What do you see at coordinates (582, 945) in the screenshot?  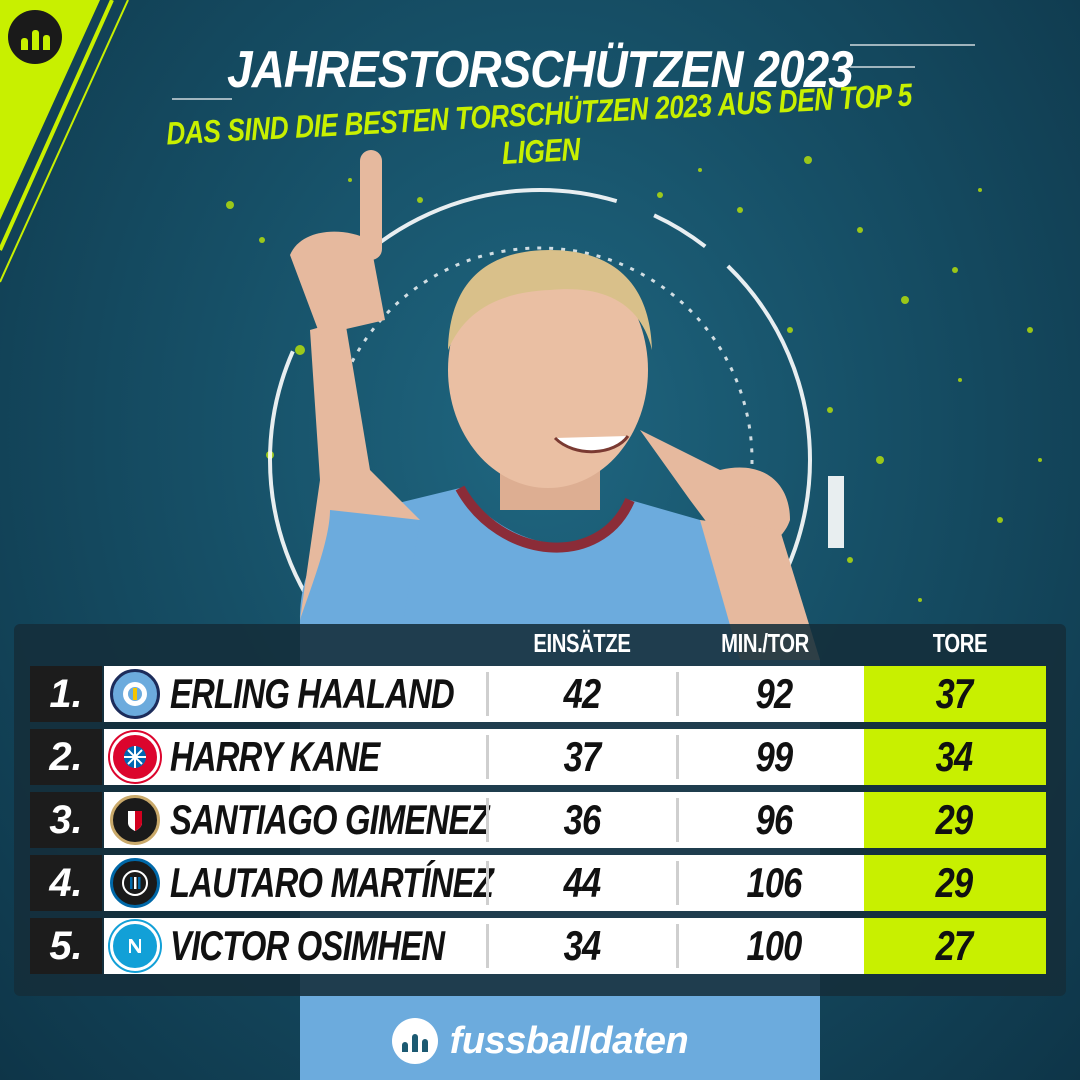 I see `appearances-value: 34` at bounding box center [582, 945].